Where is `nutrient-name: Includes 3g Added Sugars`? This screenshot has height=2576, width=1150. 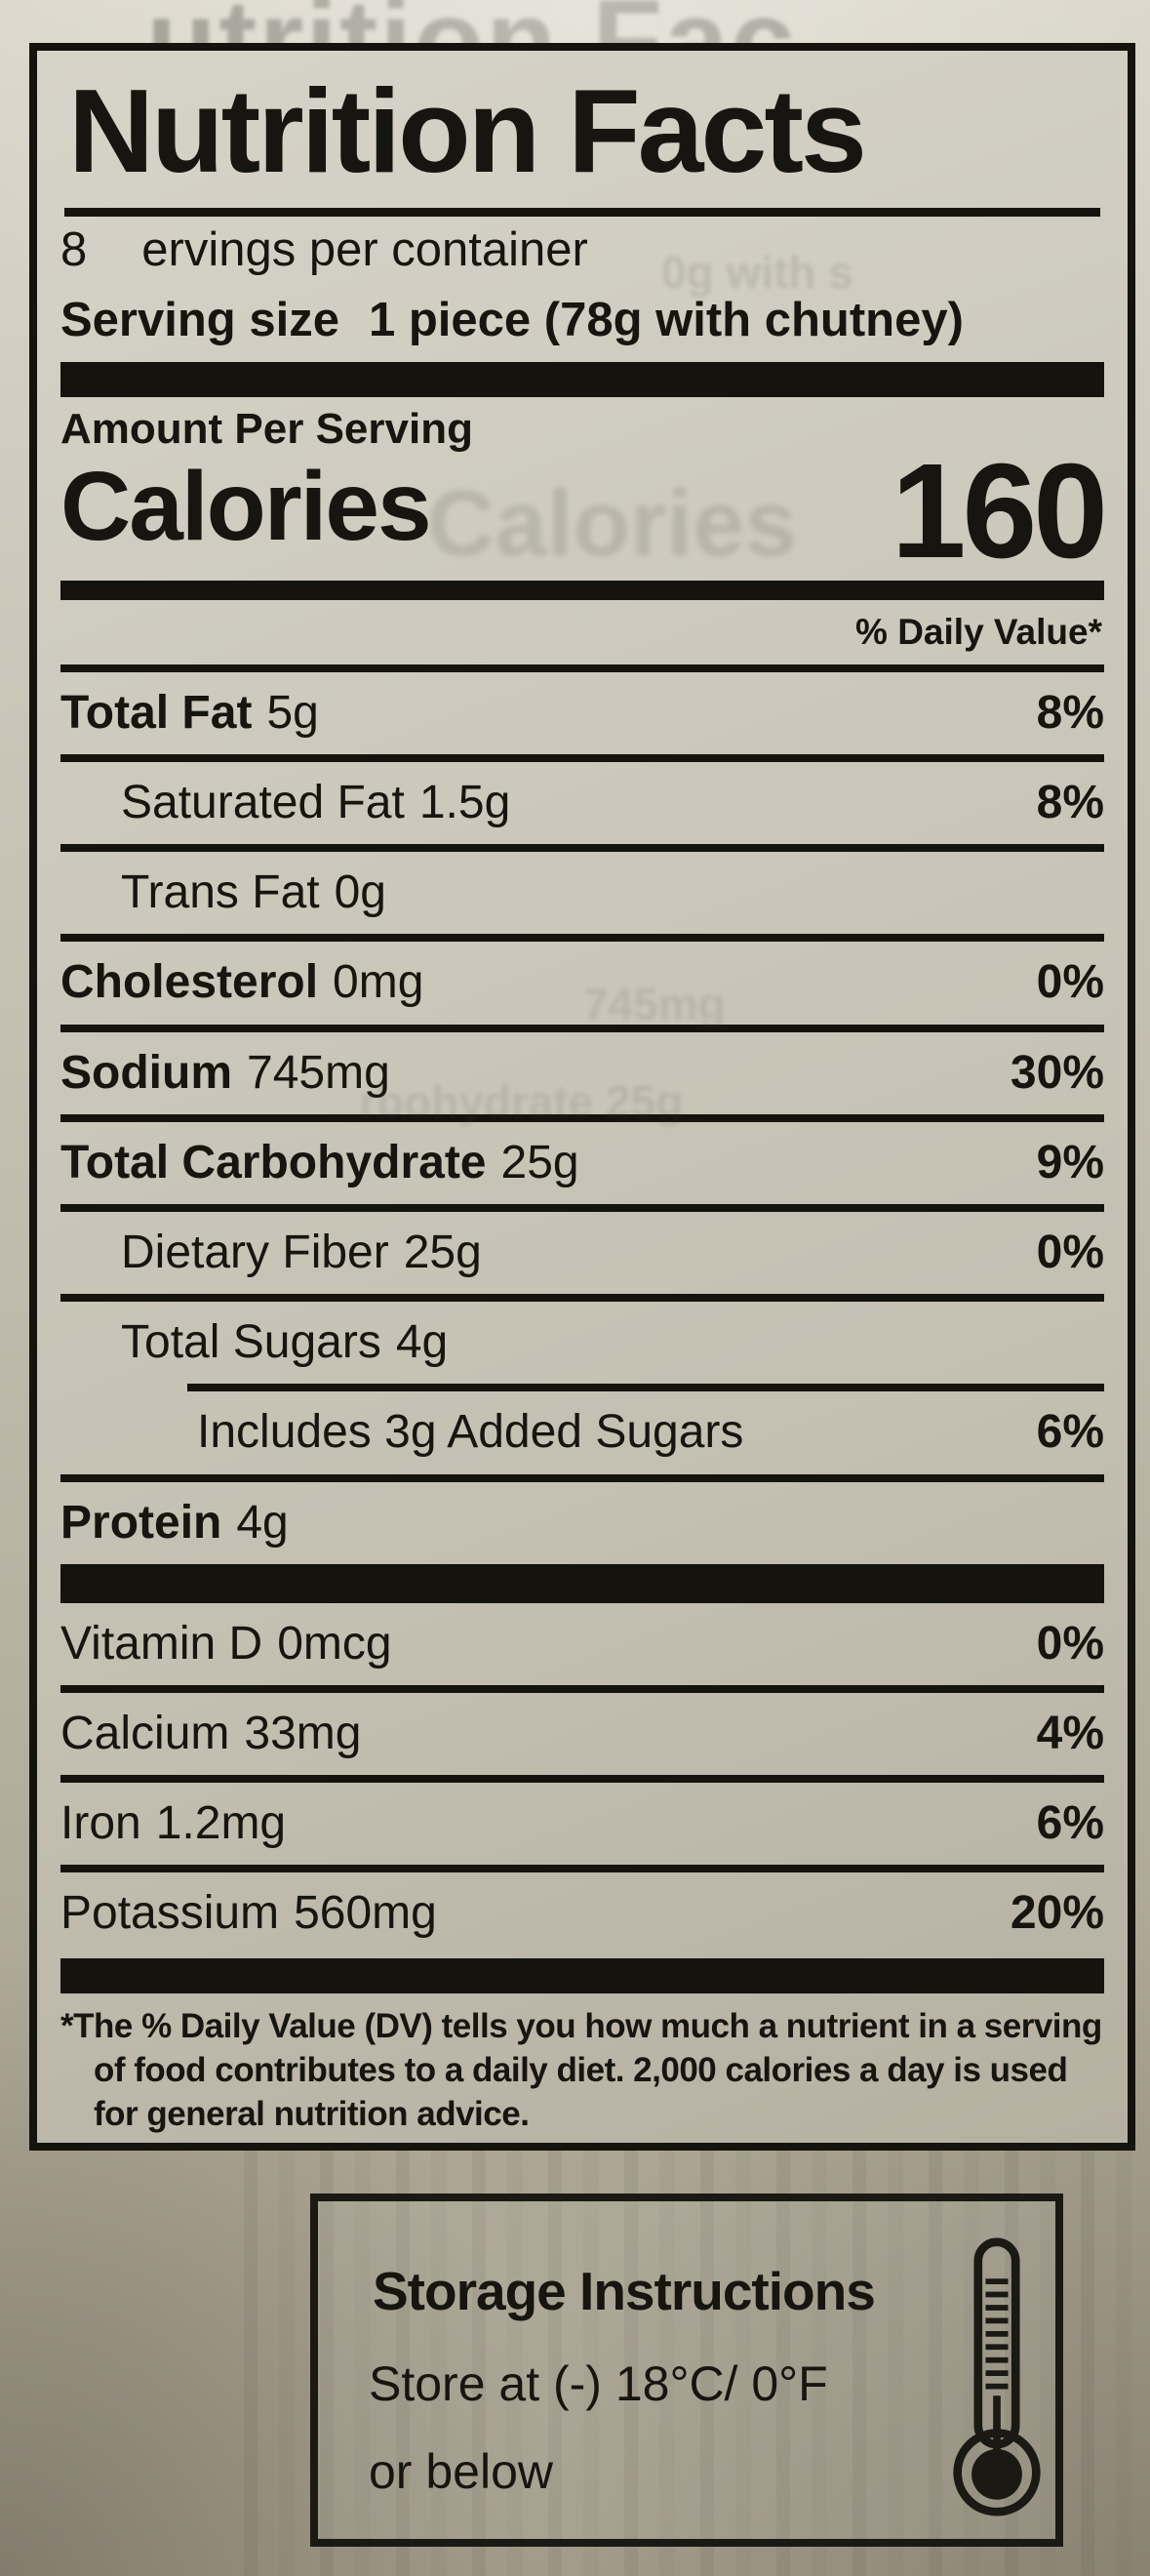
nutrient-name: Includes 3g Added Sugars is located at coordinates (470, 1432).